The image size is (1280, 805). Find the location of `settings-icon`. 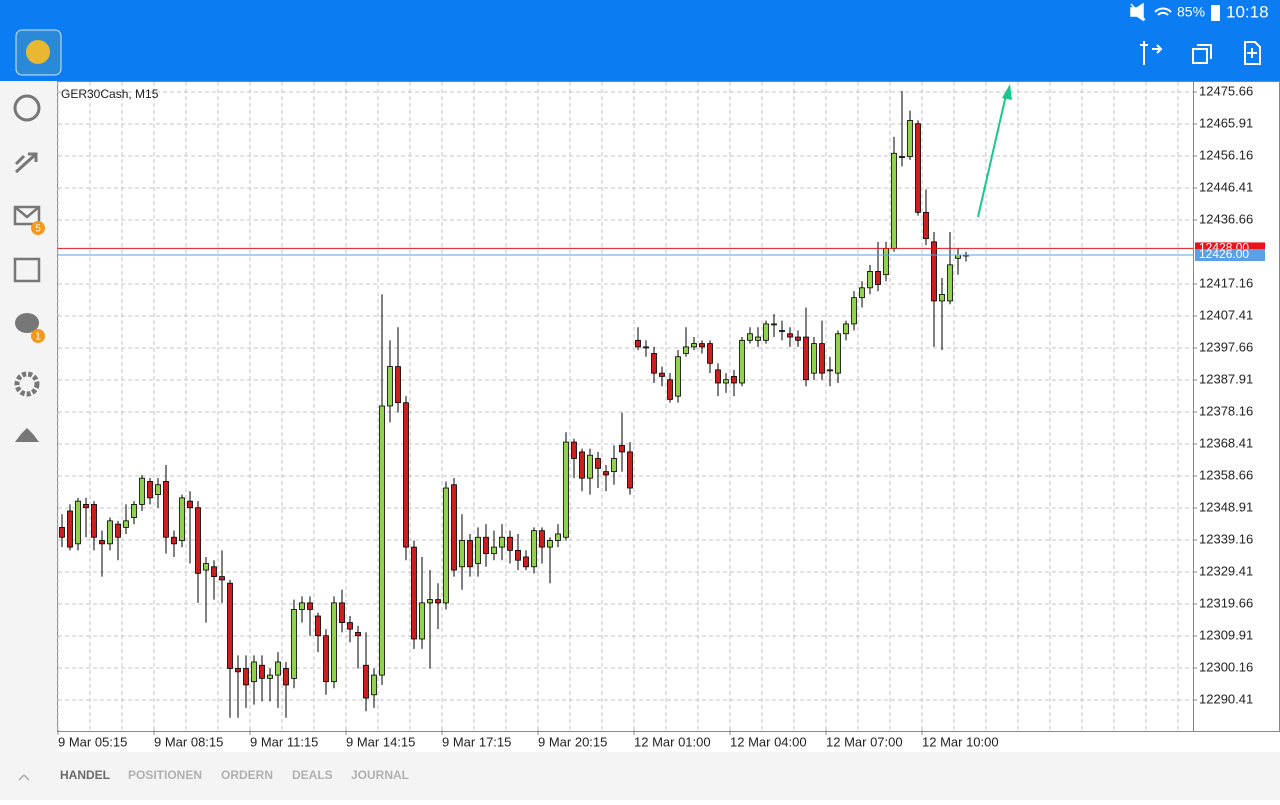

settings-icon is located at coordinates (27, 384).